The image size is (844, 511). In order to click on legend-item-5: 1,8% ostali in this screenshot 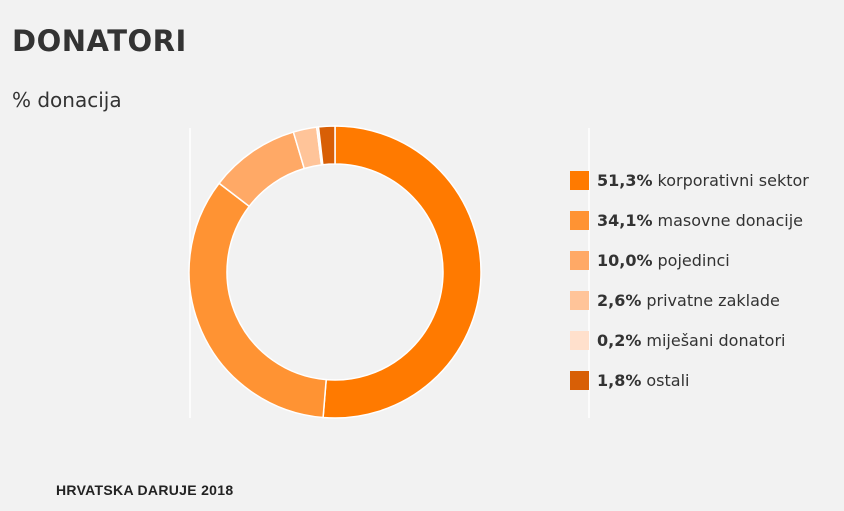, I will do `click(689, 380)`.